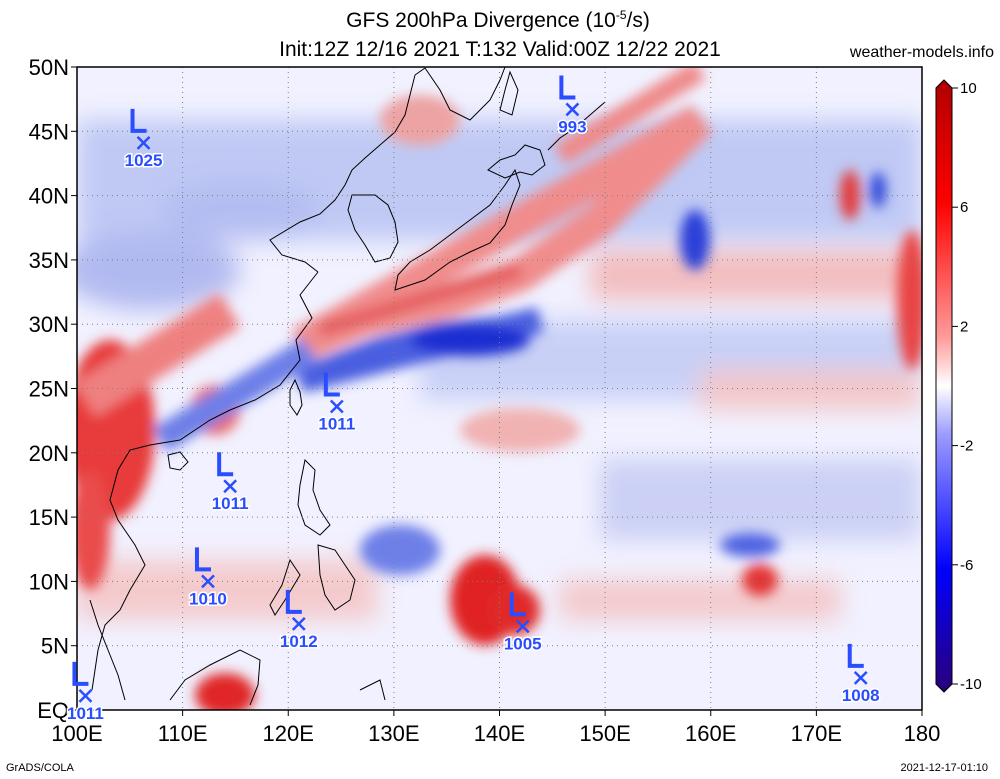  I want to click on lat-label: EQ, so click(53, 710).